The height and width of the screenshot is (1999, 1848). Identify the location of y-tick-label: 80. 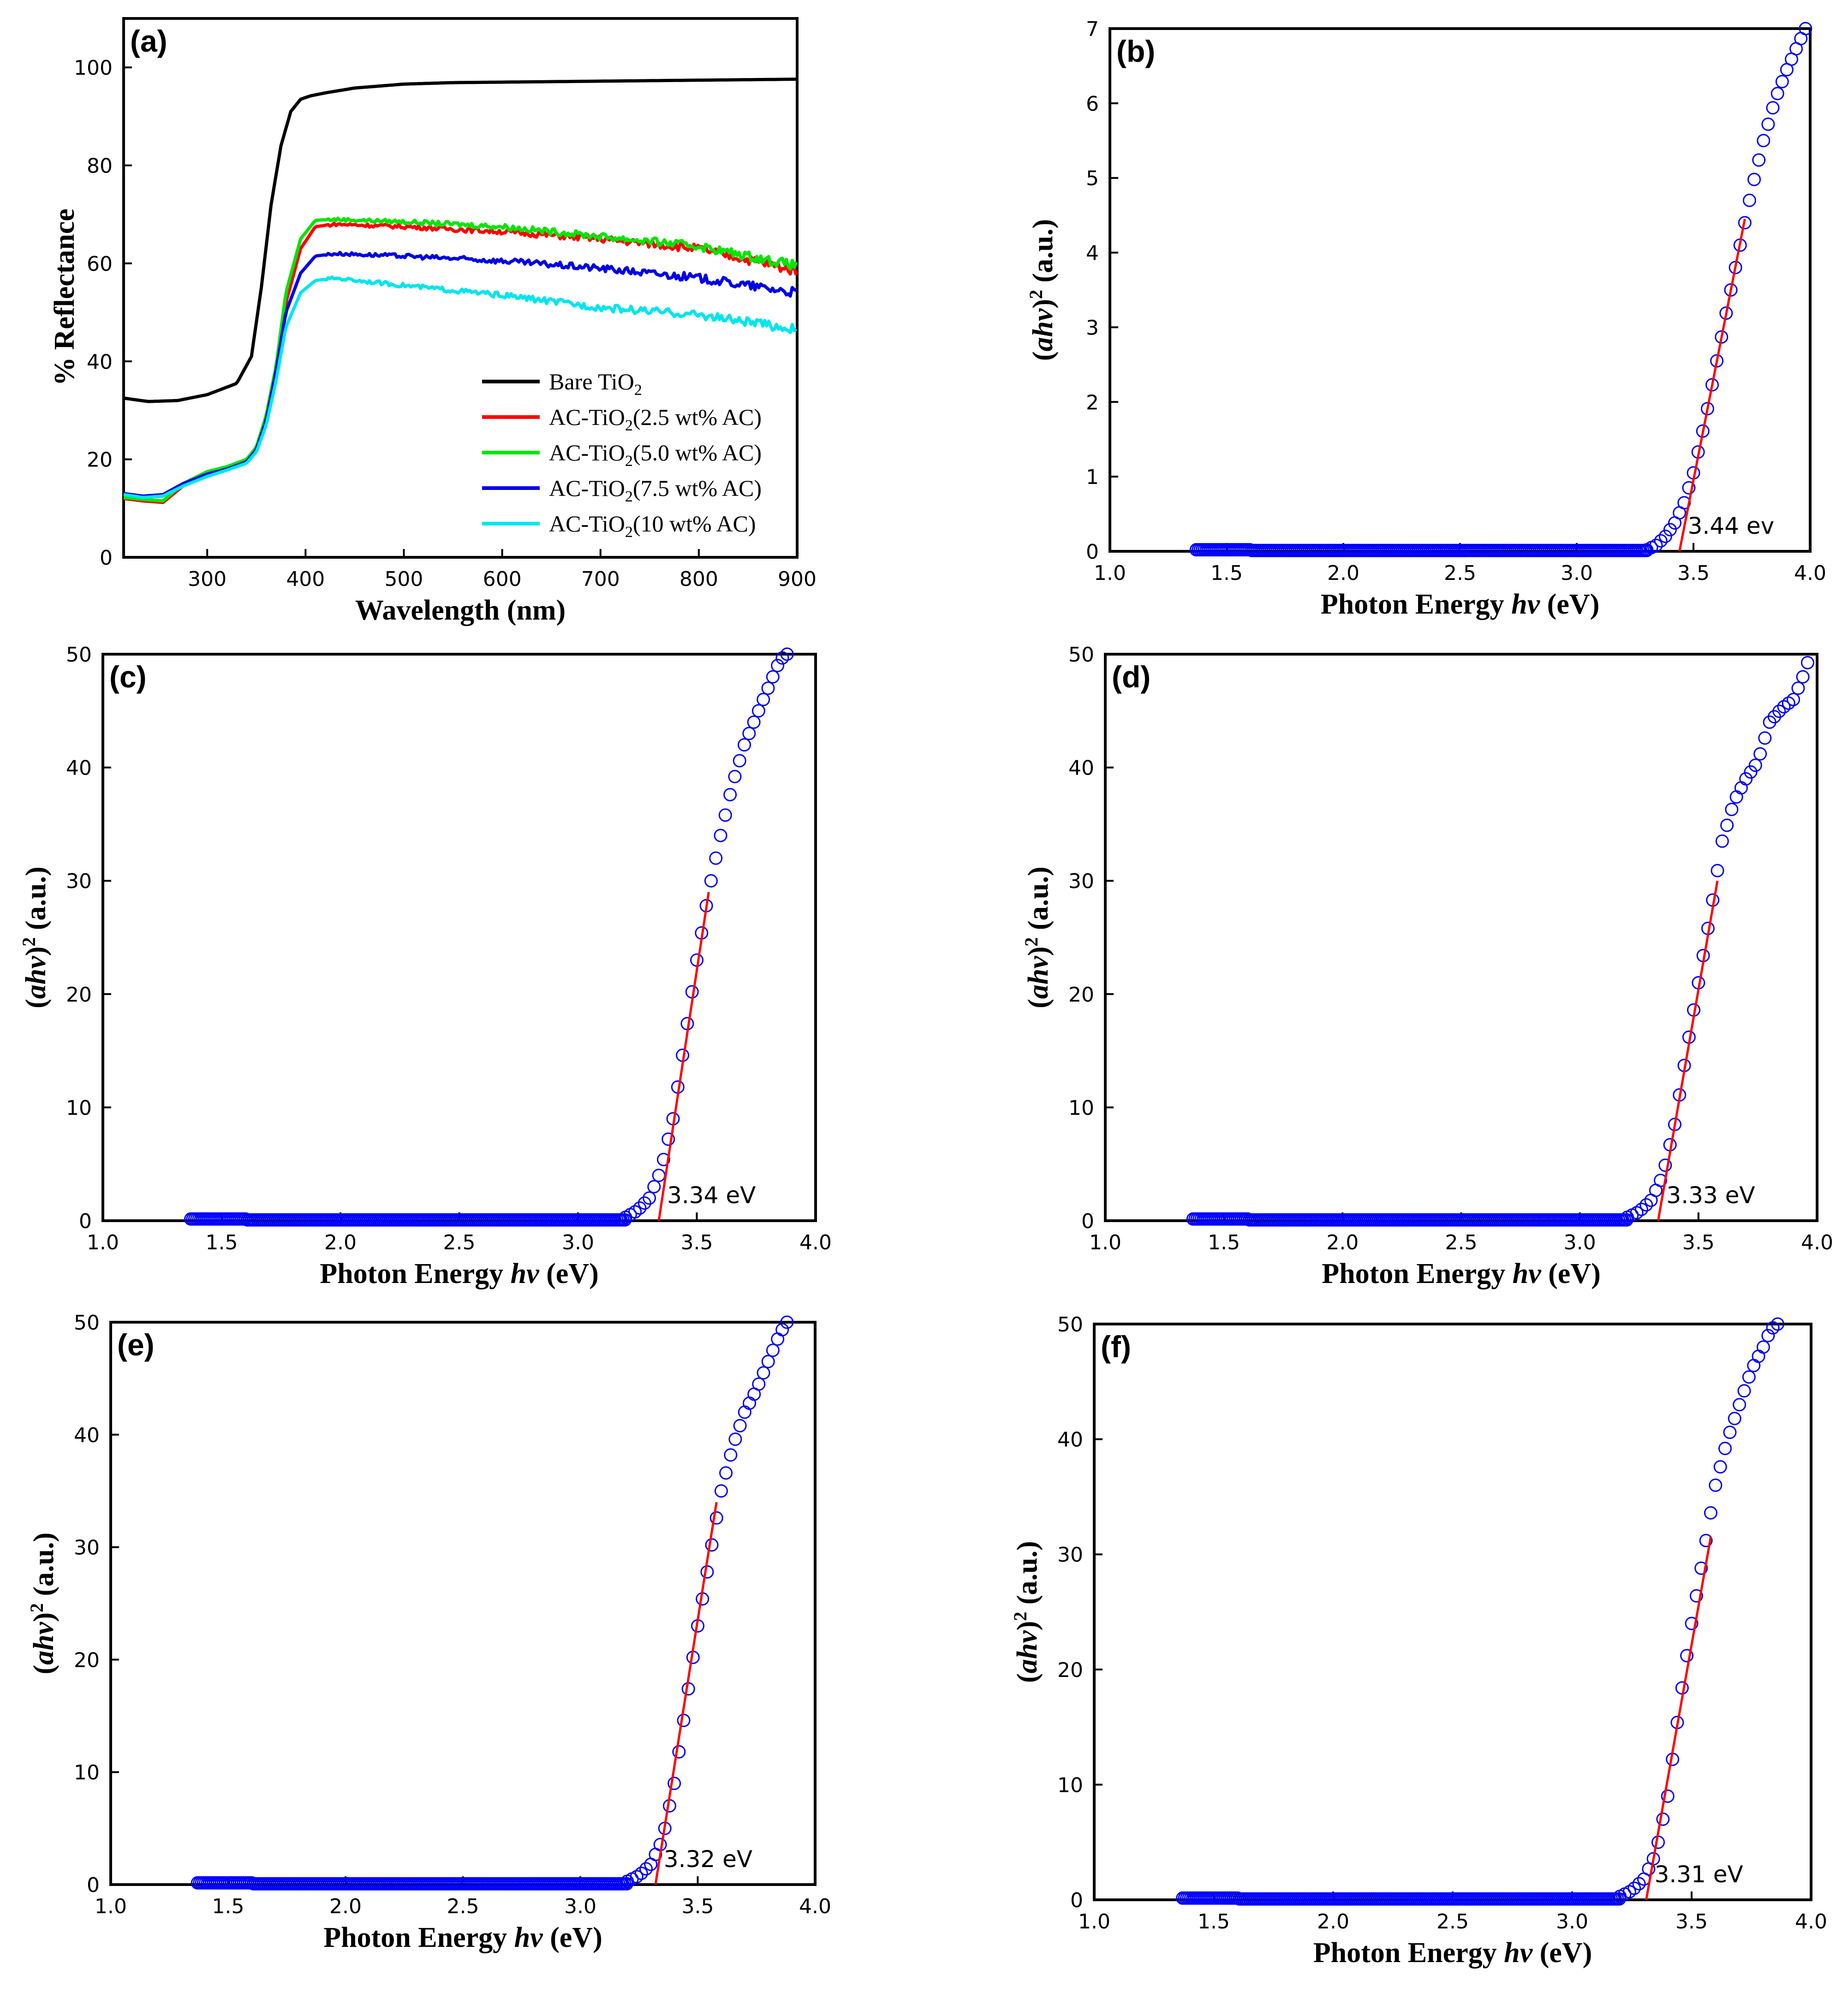
(100, 166).